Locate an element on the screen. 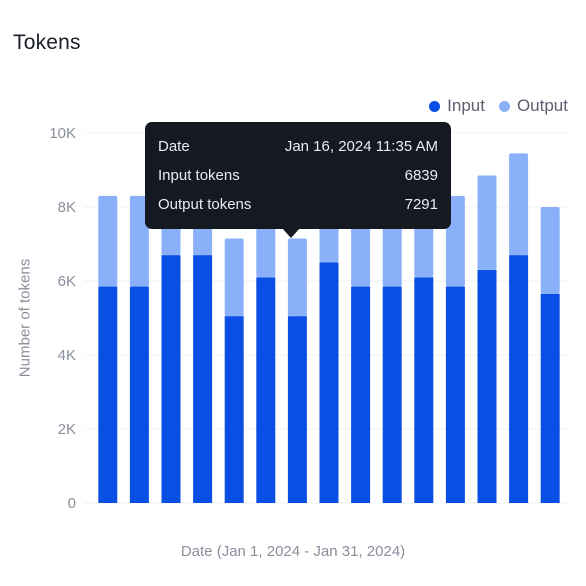  chart-legend: Input Output is located at coordinates (498, 106).